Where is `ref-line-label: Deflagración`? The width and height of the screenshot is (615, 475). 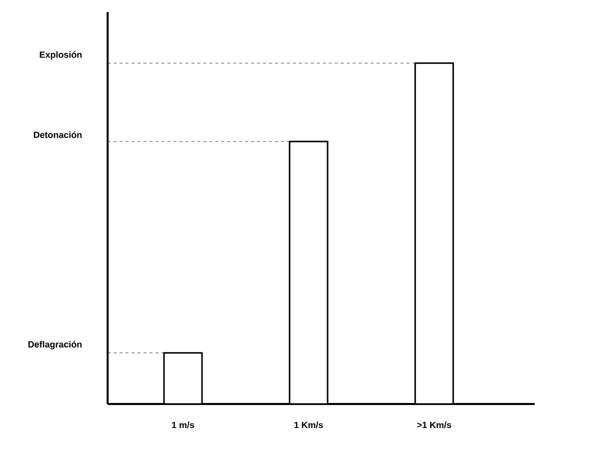
ref-line-label: Deflagración is located at coordinates (55, 345).